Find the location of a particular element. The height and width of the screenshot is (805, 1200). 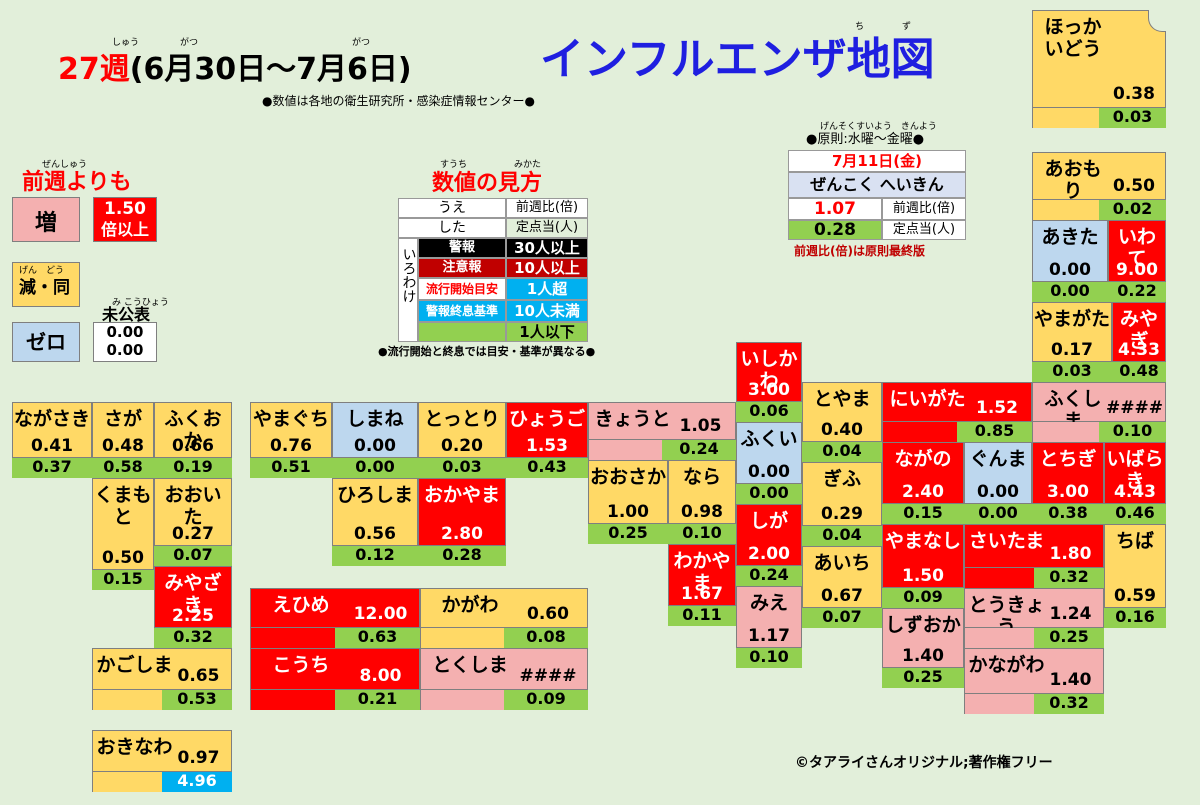

pref-per-kagawa: 0.08 is located at coordinates (546, 638).